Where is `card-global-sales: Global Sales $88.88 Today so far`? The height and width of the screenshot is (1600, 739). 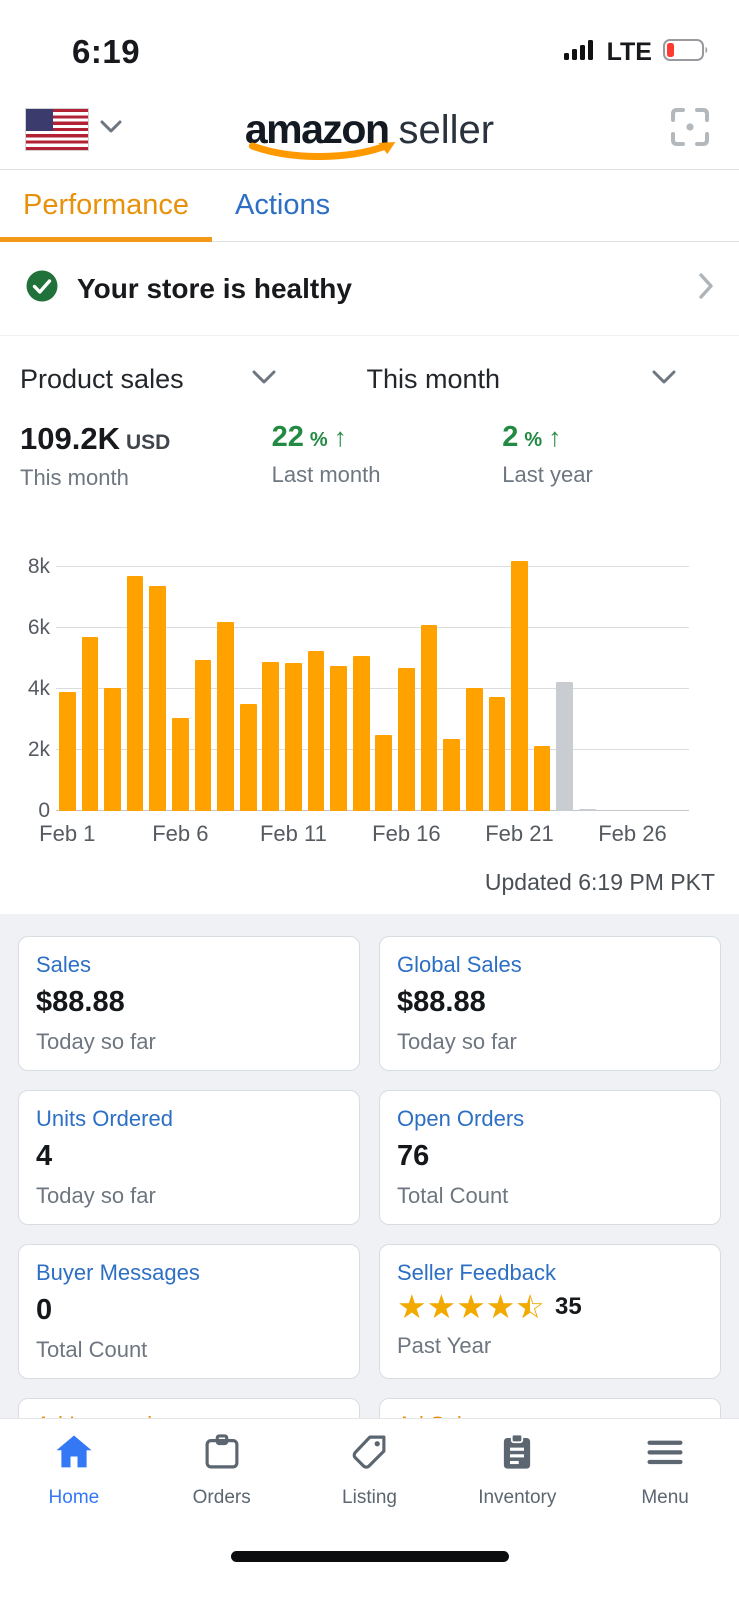 card-global-sales: Global Sales $88.88 Today so far is located at coordinates (550, 1003).